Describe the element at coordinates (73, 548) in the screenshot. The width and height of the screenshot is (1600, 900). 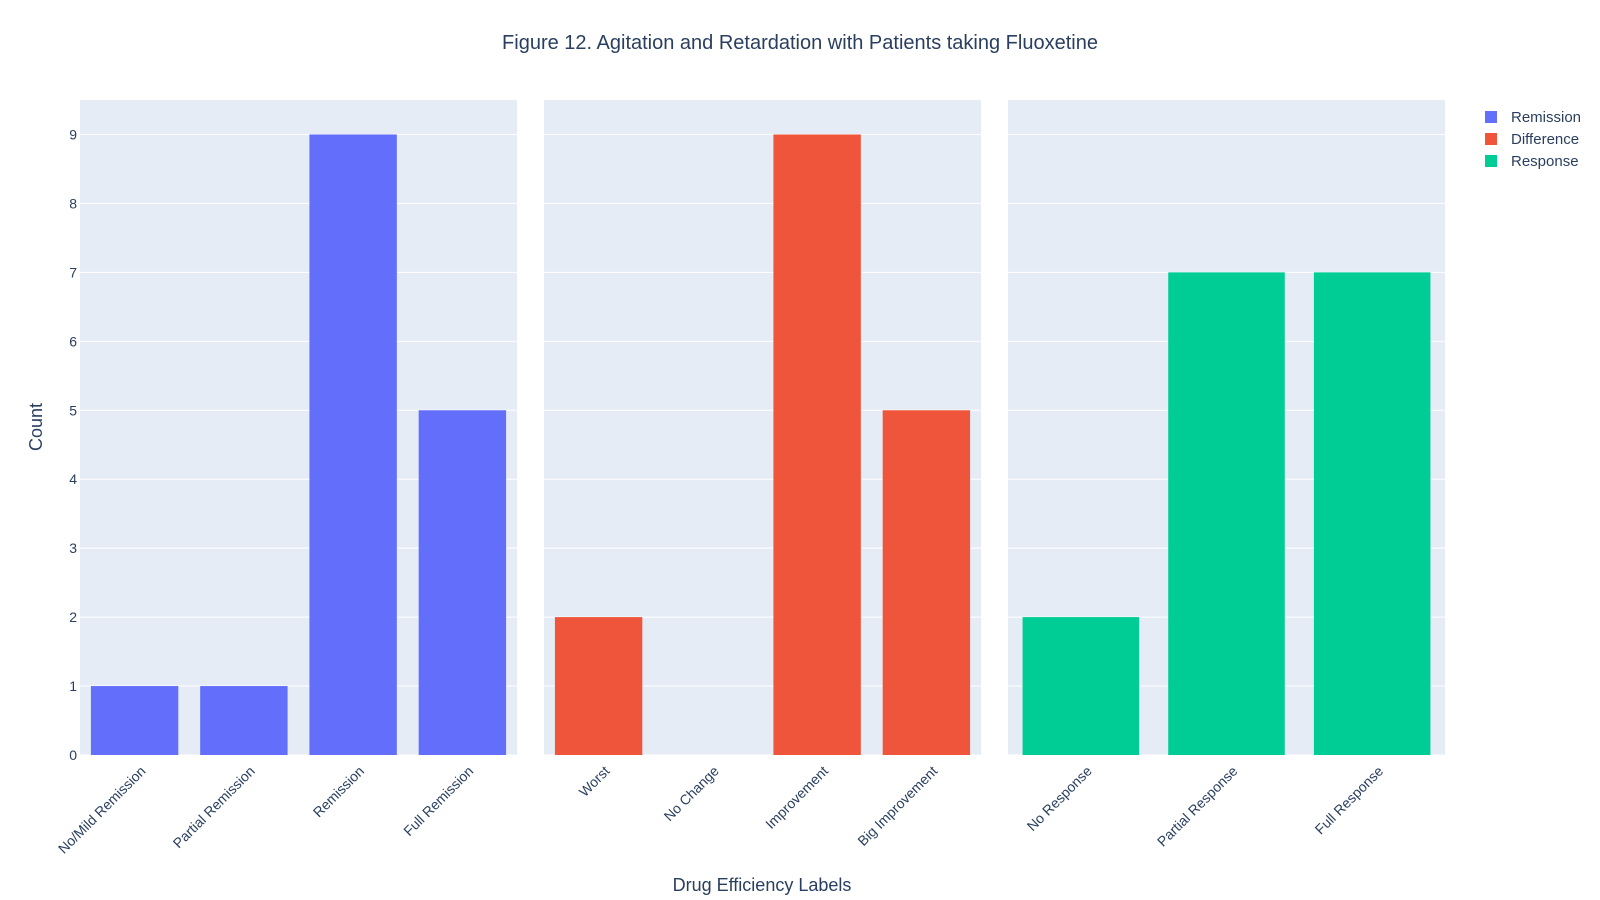
I see `y-tick-label: 3` at that location.